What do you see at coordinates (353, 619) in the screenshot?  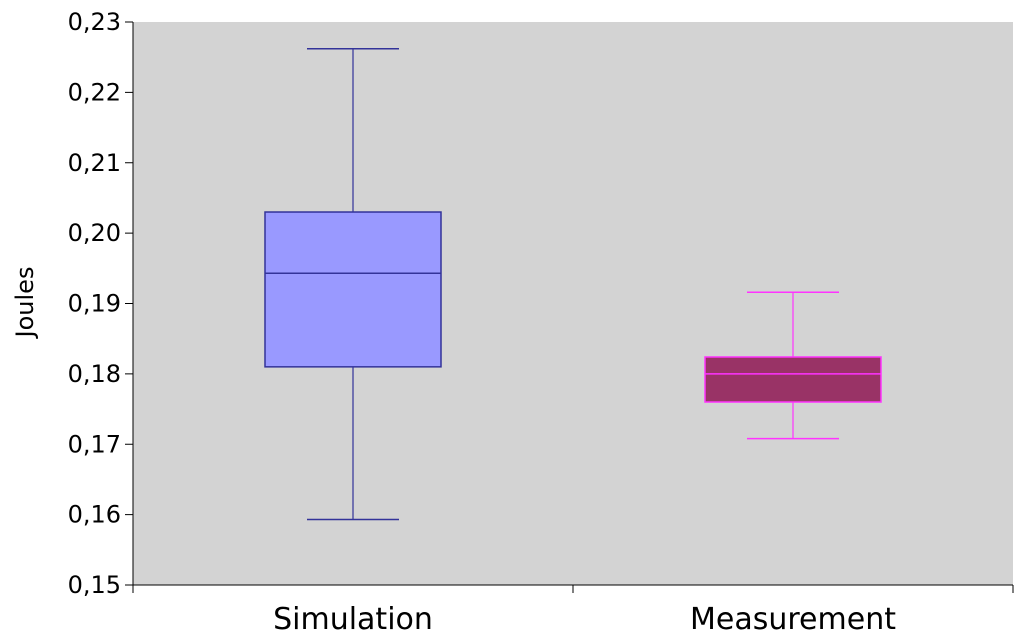 I see `x-tick-label: Simulation` at bounding box center [353, 619].